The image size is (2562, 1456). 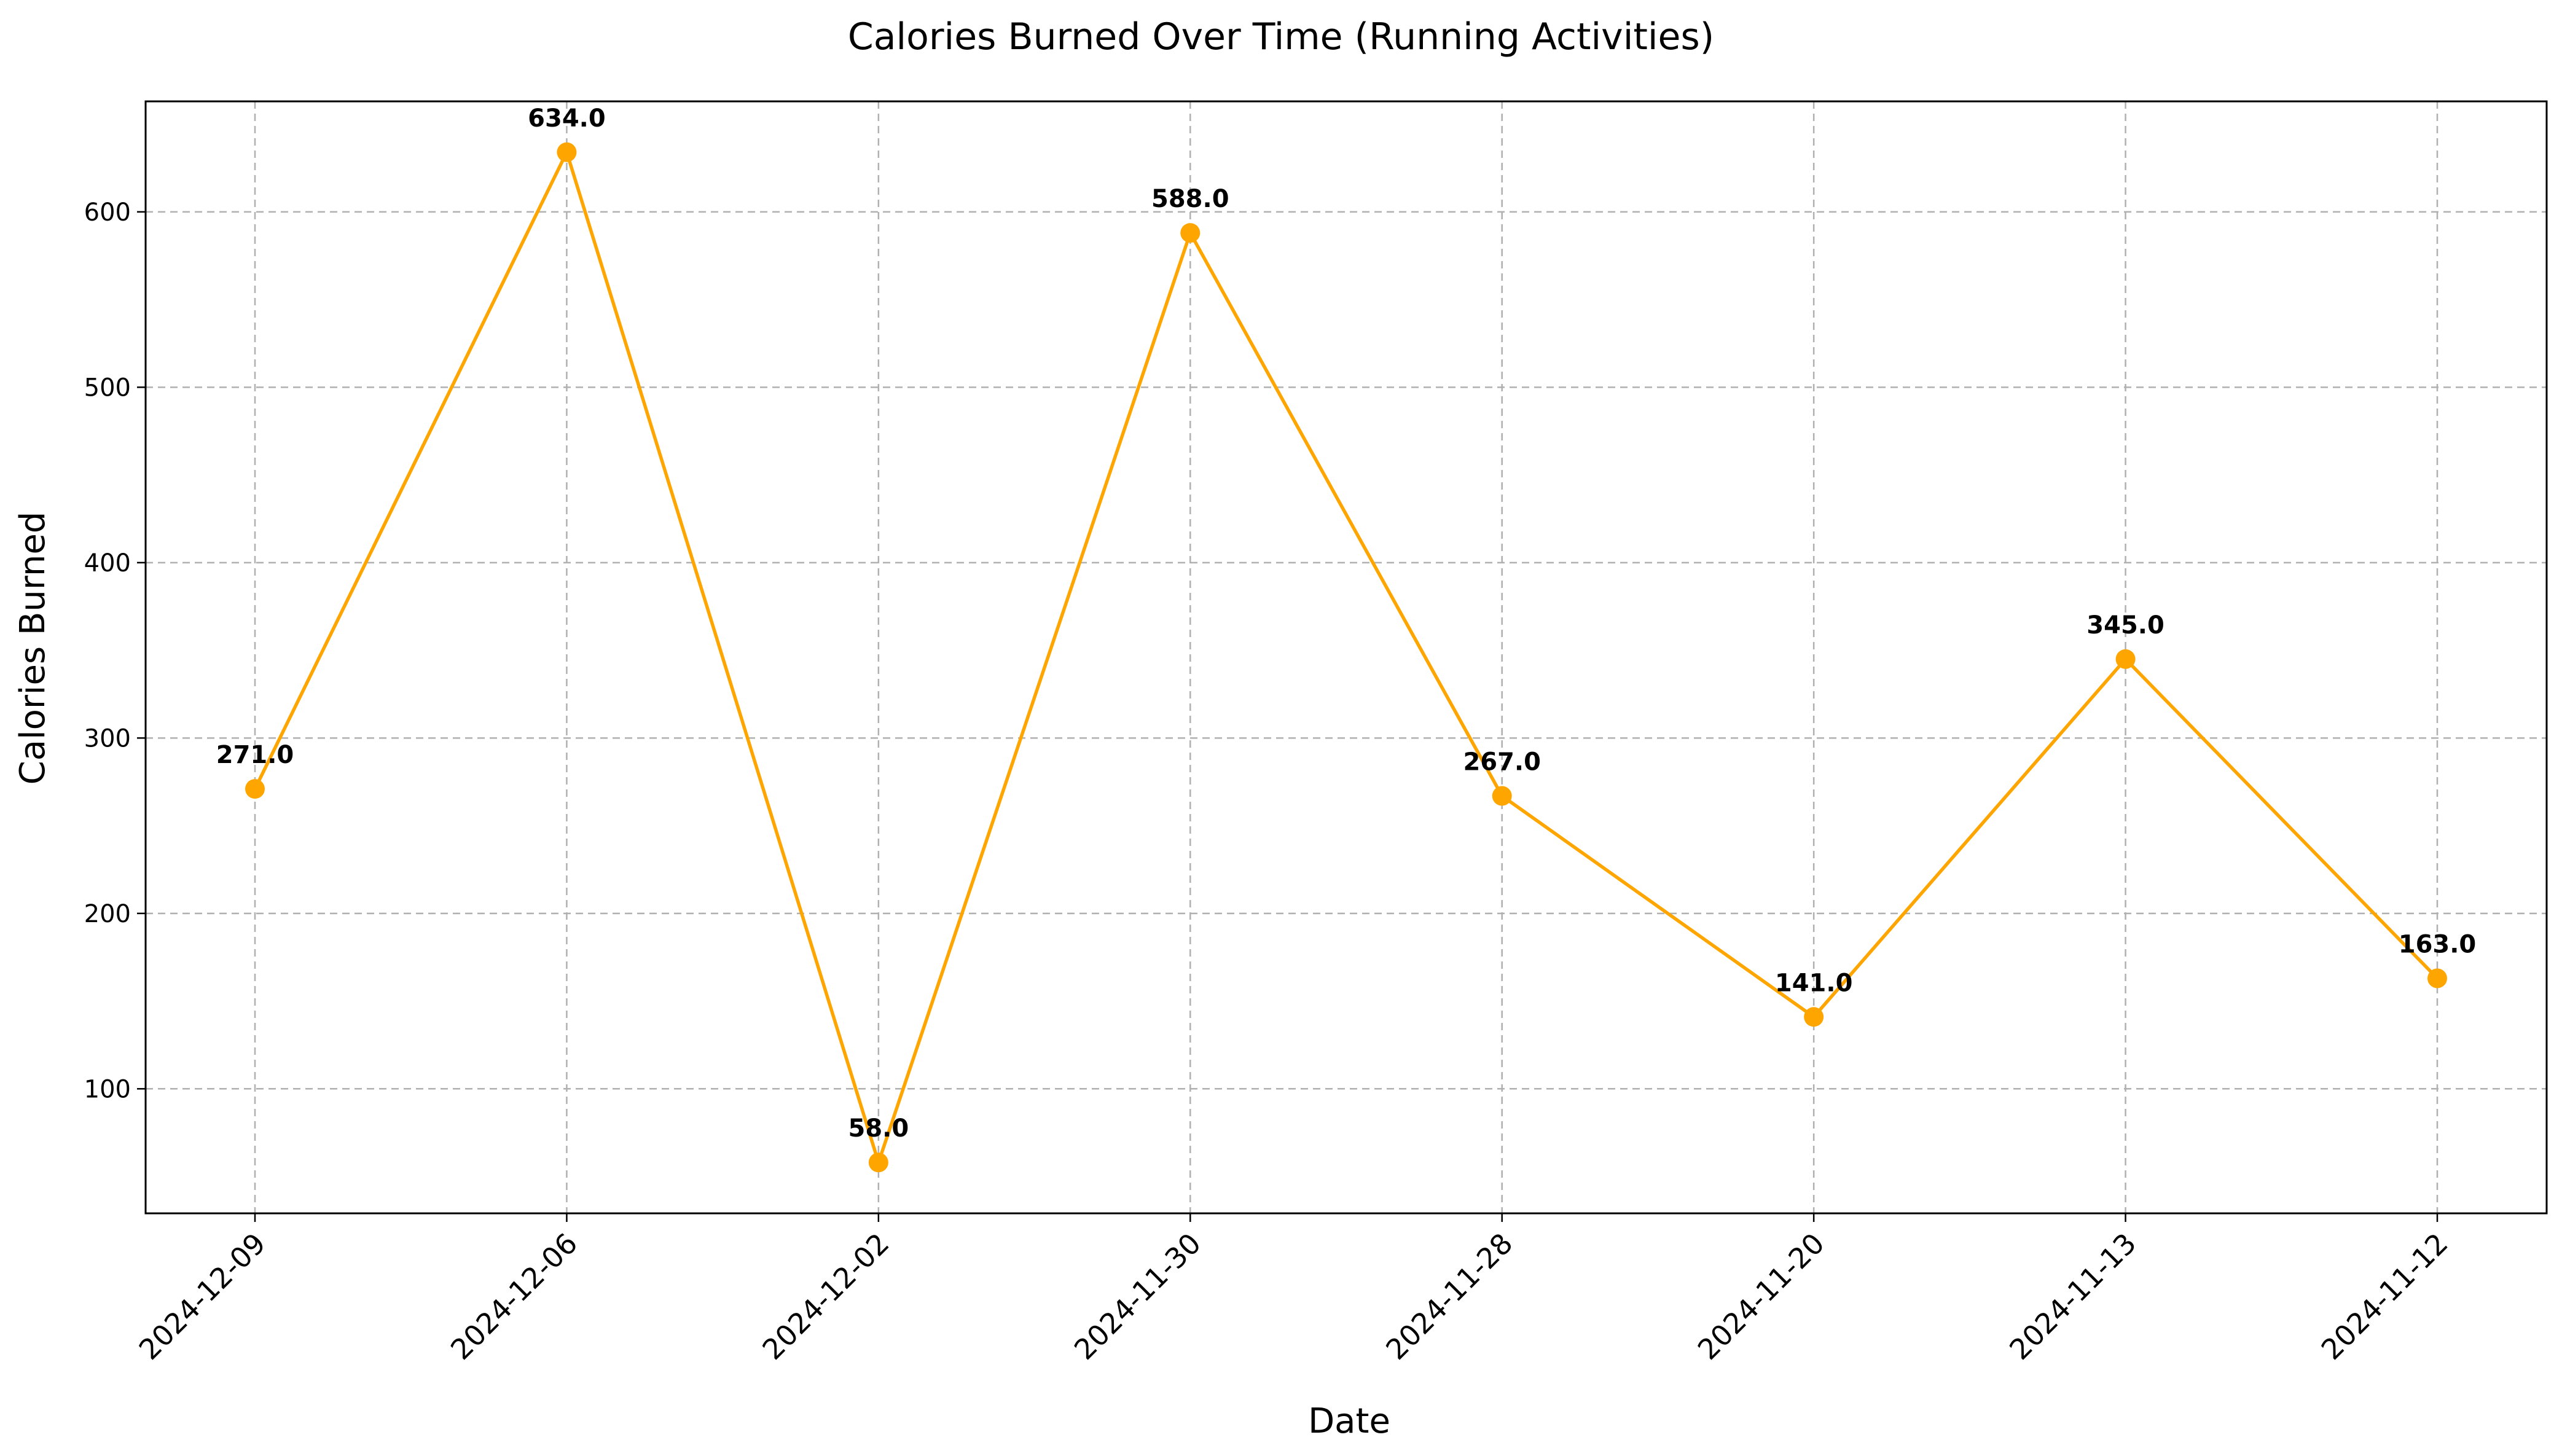 I want to click on y-tick-label: 200, so click(x=108, y=914).